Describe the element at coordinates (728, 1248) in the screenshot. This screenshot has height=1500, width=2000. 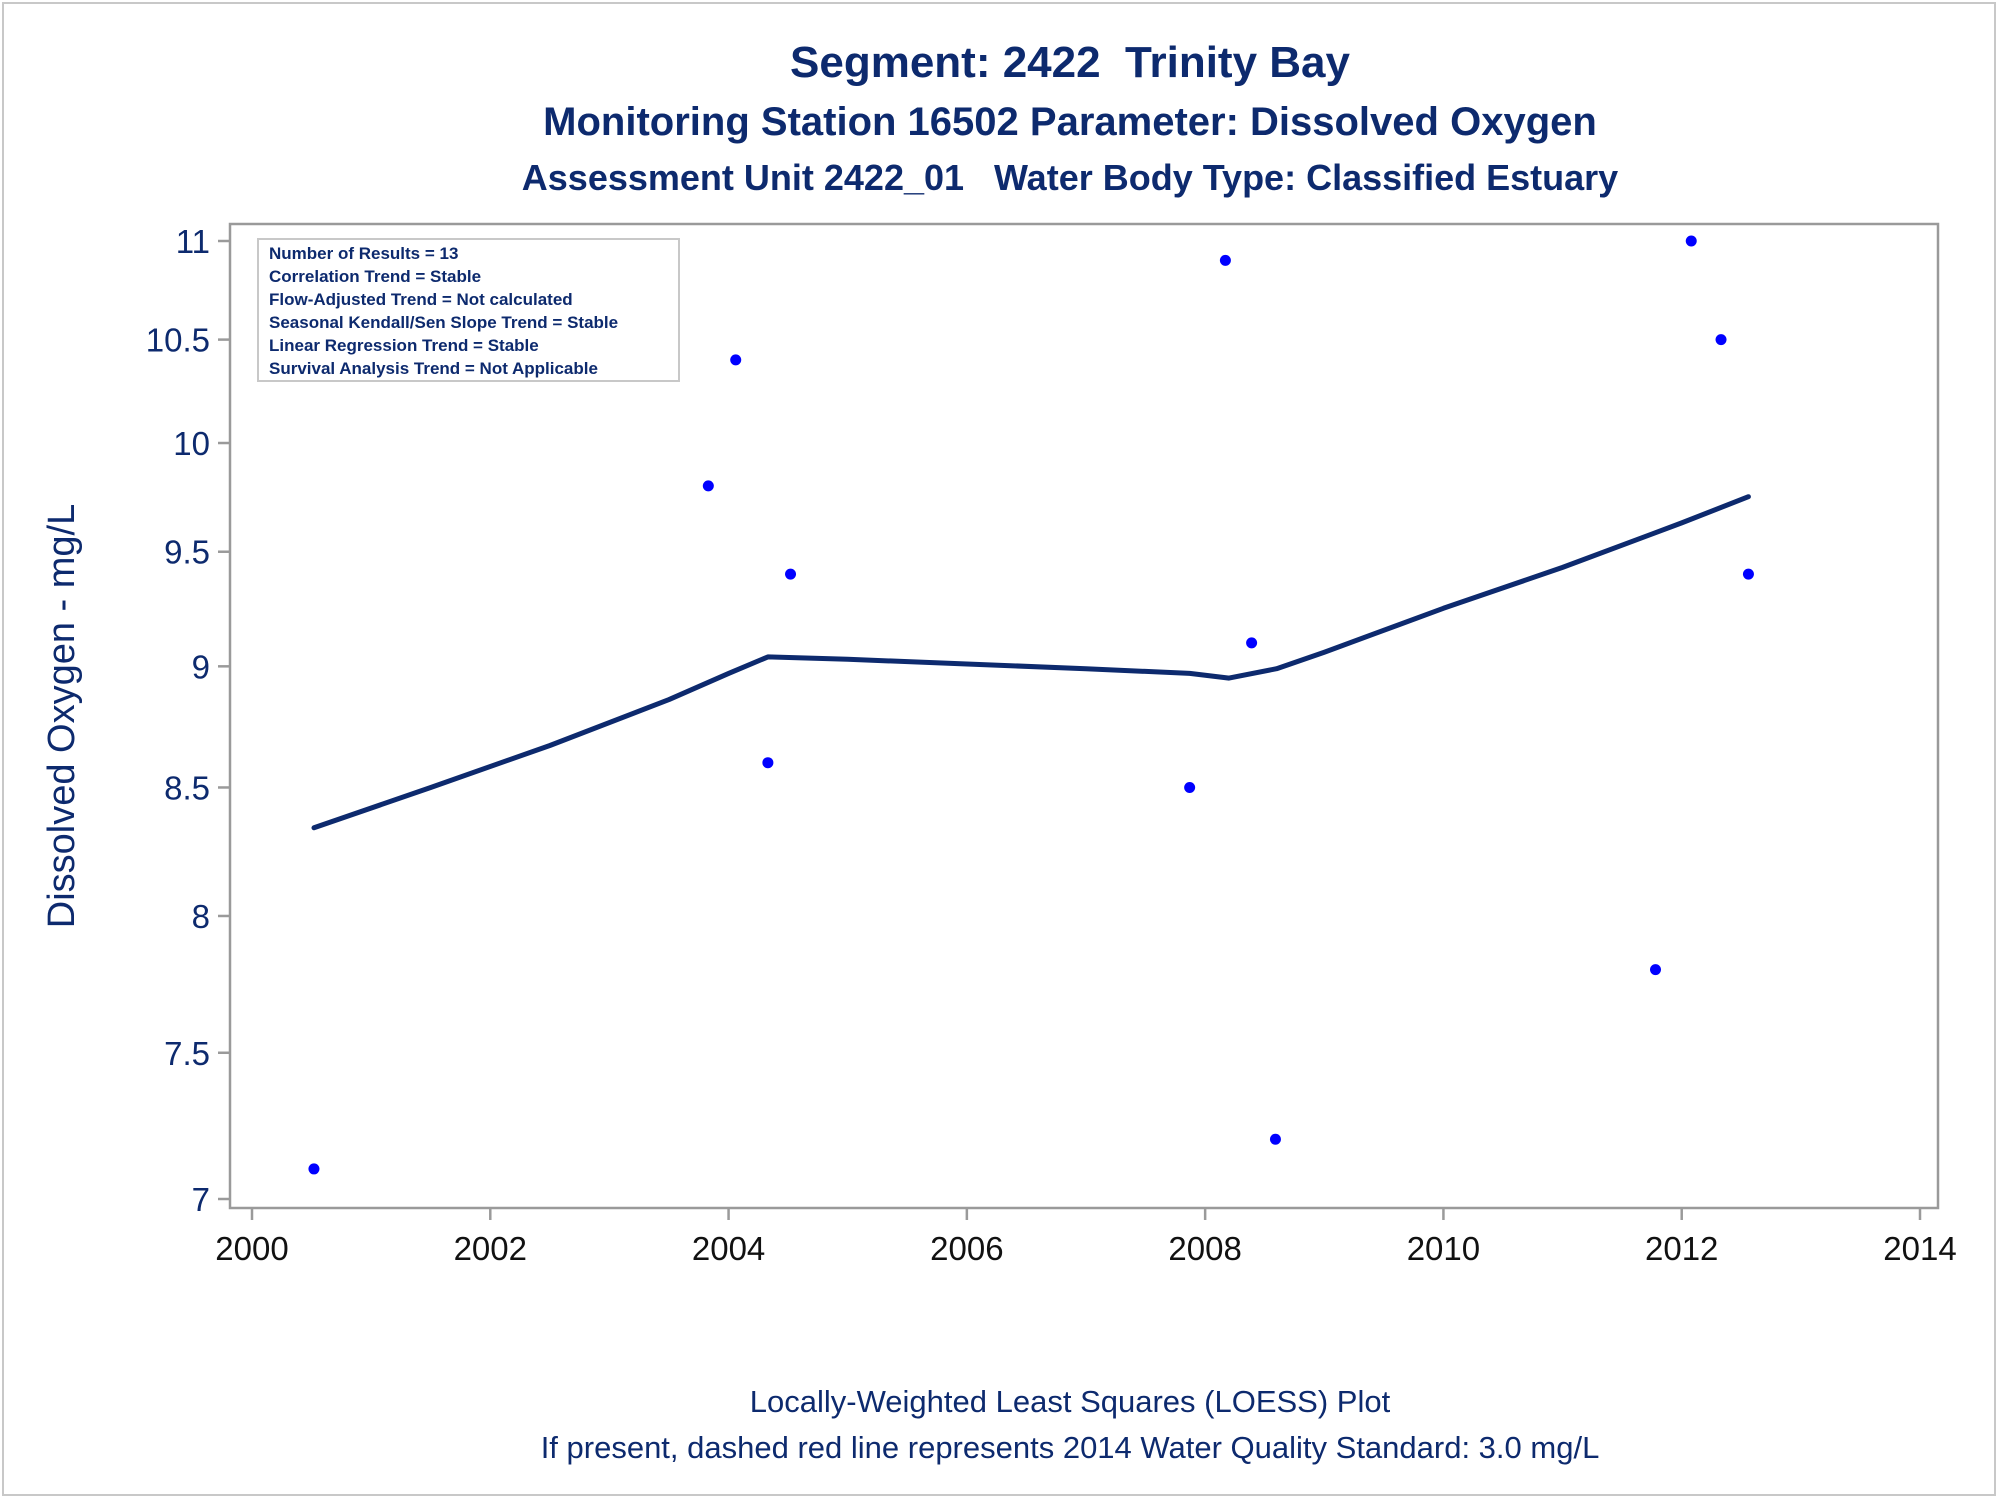
I see `x-tick-label: 2004` at that location.